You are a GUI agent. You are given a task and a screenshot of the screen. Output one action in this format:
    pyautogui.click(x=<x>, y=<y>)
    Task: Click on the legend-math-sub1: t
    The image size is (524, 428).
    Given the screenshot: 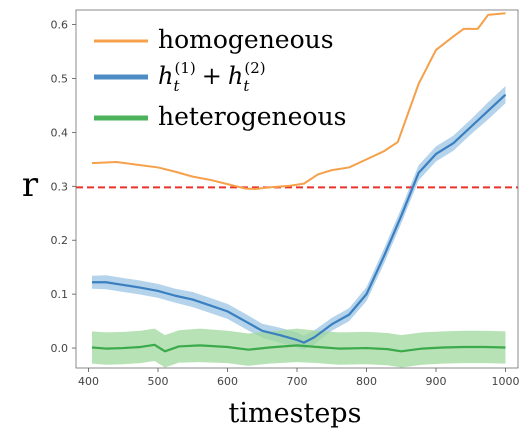 What is the action you would take?
    pyautogui.click(x=176, y=86)
    